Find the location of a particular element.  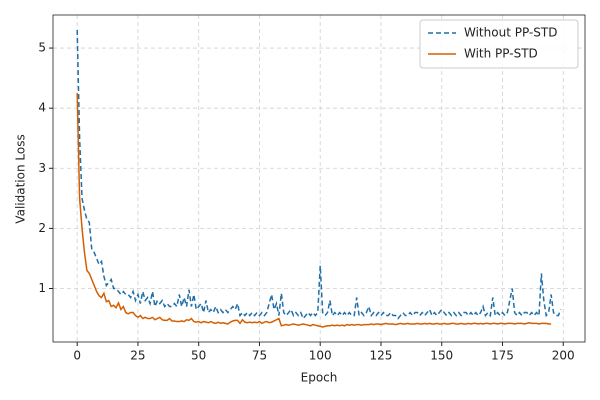

x-tick-label: 200 is located at coordinates (563, 356).